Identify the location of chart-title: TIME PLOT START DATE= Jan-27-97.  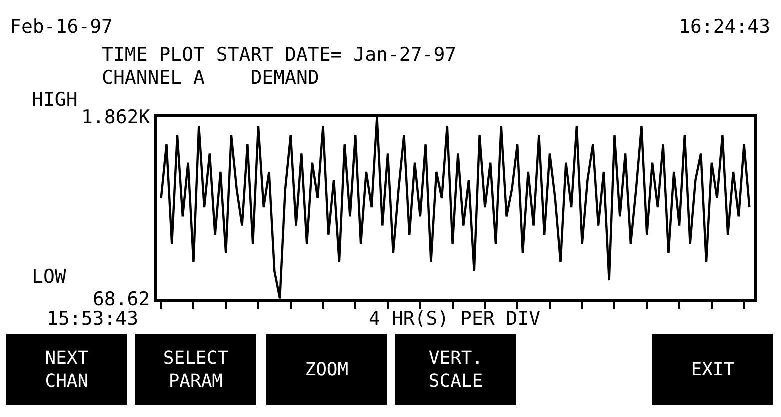
(279, 55).